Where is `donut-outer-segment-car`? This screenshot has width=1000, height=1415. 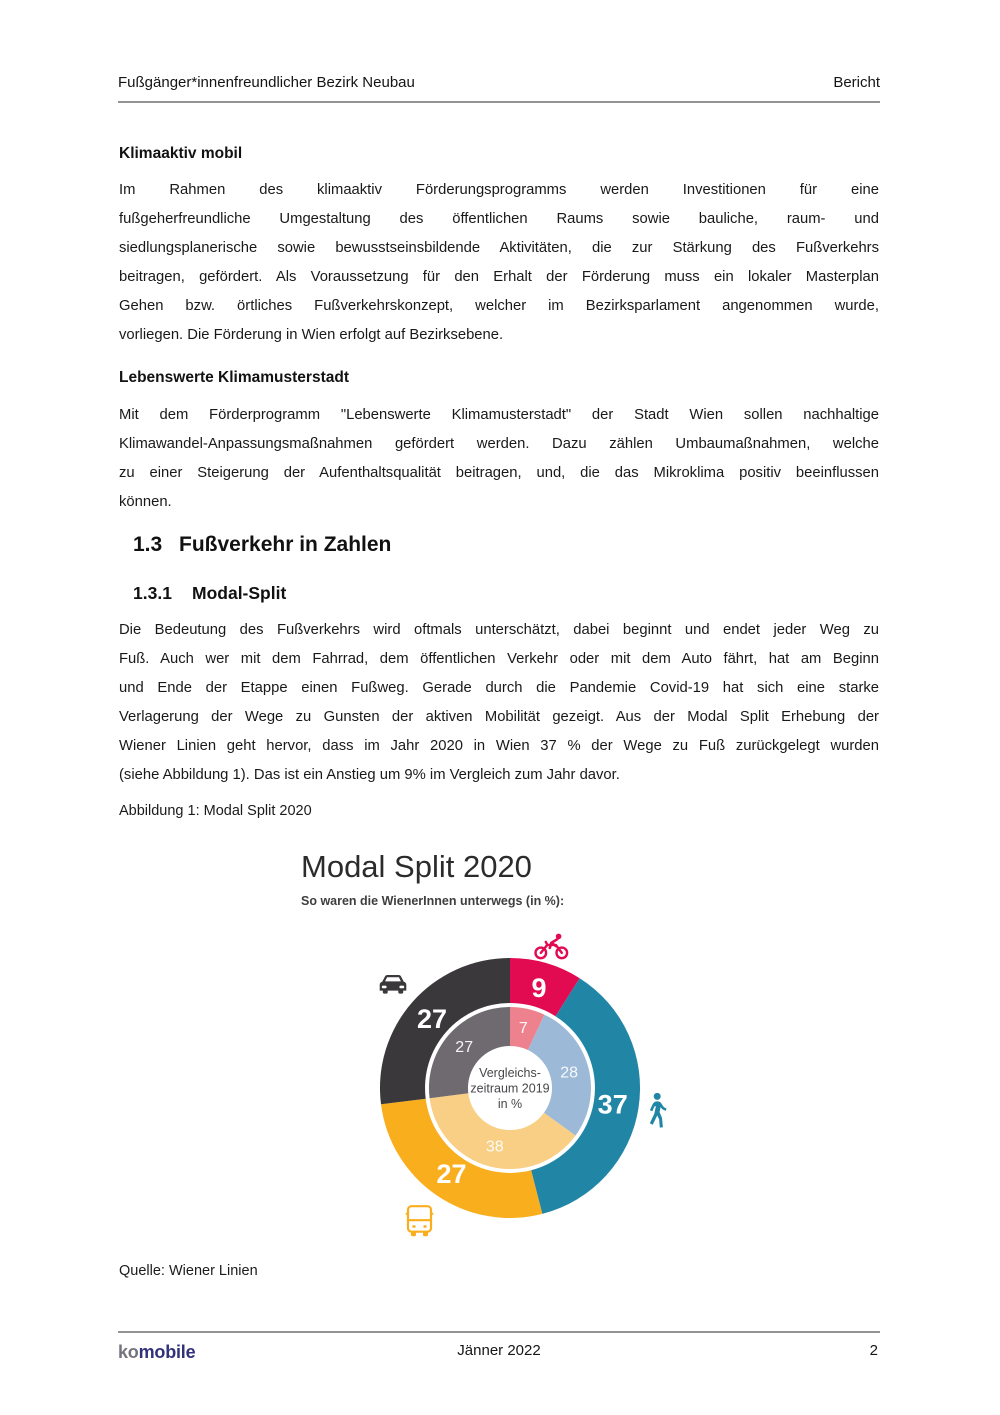 donut-outer-segment-car is located at coordinates (444, 1031).